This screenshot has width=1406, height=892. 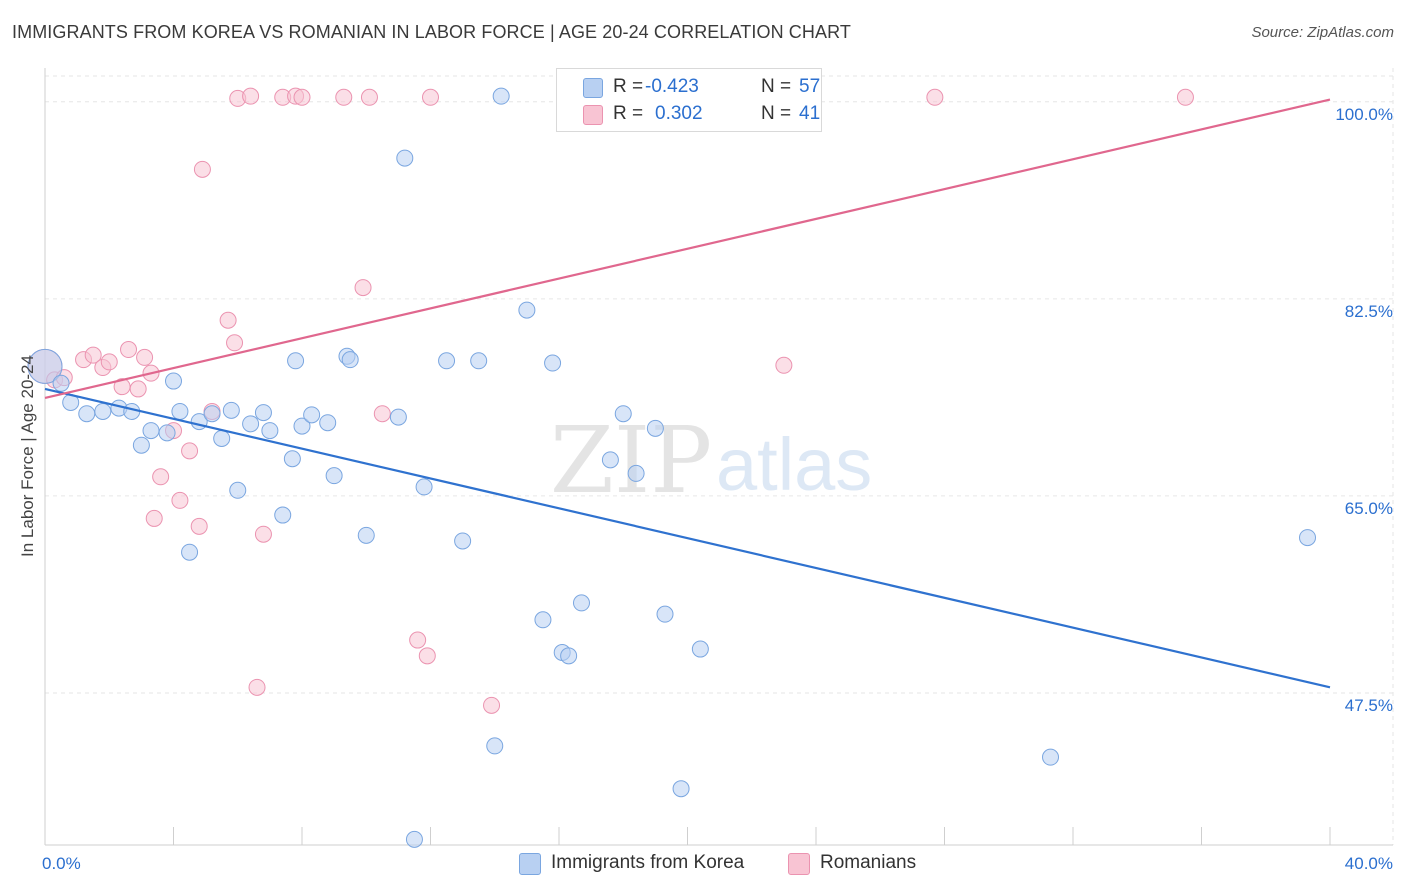 What do you see at coordinates (689, 100) in the screenshot?
I see `correlation-legend: R = -0.423 N = 57 R = 0.302 N = 41` at bounding box center [689, 100].